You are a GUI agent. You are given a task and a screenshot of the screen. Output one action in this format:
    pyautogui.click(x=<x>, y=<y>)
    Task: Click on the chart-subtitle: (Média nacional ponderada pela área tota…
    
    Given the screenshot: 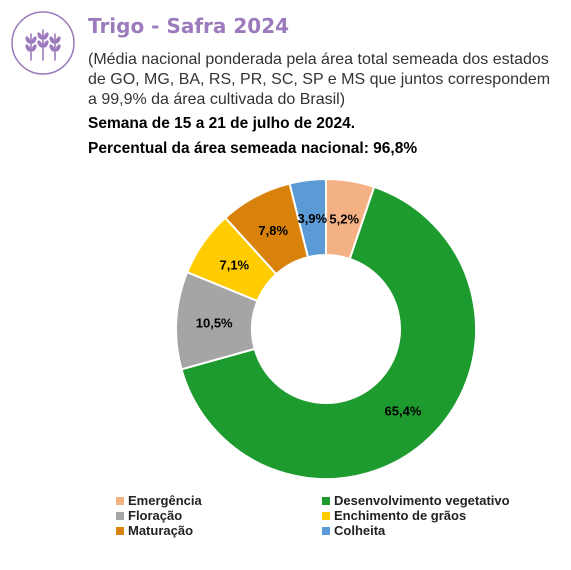 What is the action you would take?
    pyautogui.click(x=319, y=79)
    